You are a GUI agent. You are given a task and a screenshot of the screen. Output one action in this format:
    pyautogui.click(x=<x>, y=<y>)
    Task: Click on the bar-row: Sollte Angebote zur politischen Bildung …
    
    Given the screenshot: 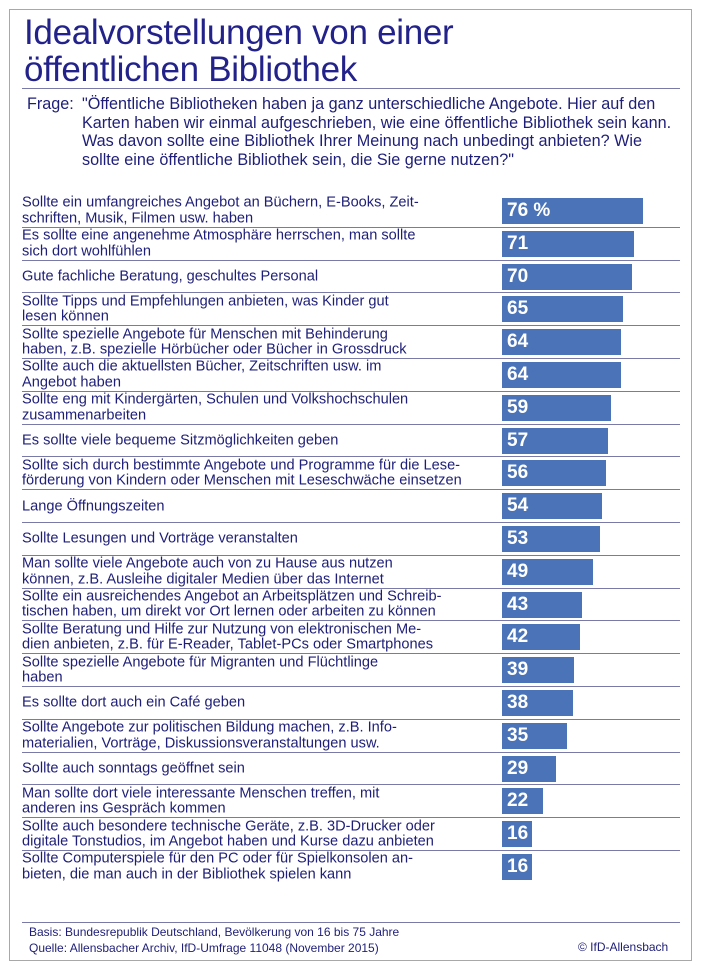 What is the action you would take?
    pyautogui.click(x=351, y=736)
    